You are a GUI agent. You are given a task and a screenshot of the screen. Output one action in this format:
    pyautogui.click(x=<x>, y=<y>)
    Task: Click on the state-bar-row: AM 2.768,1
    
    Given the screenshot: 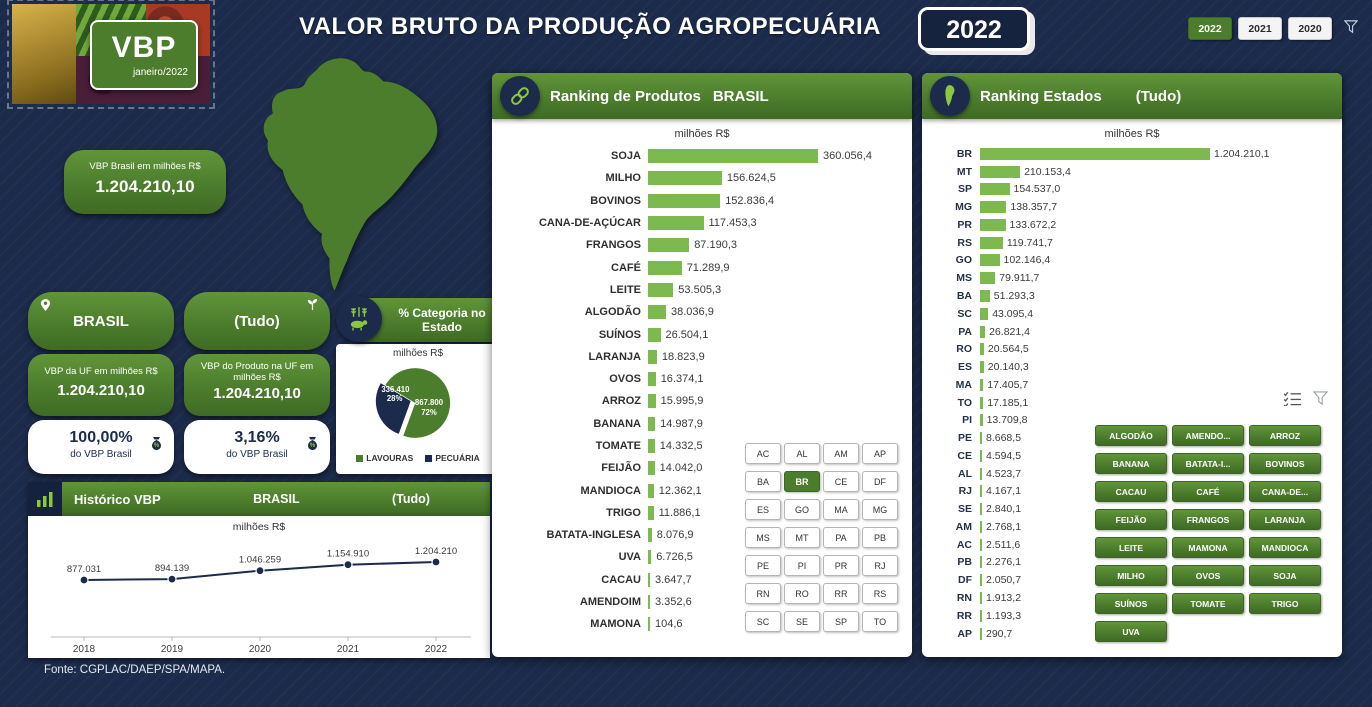 What is the action you would take?
    pyautogui.click(x=1132, y=527)
    